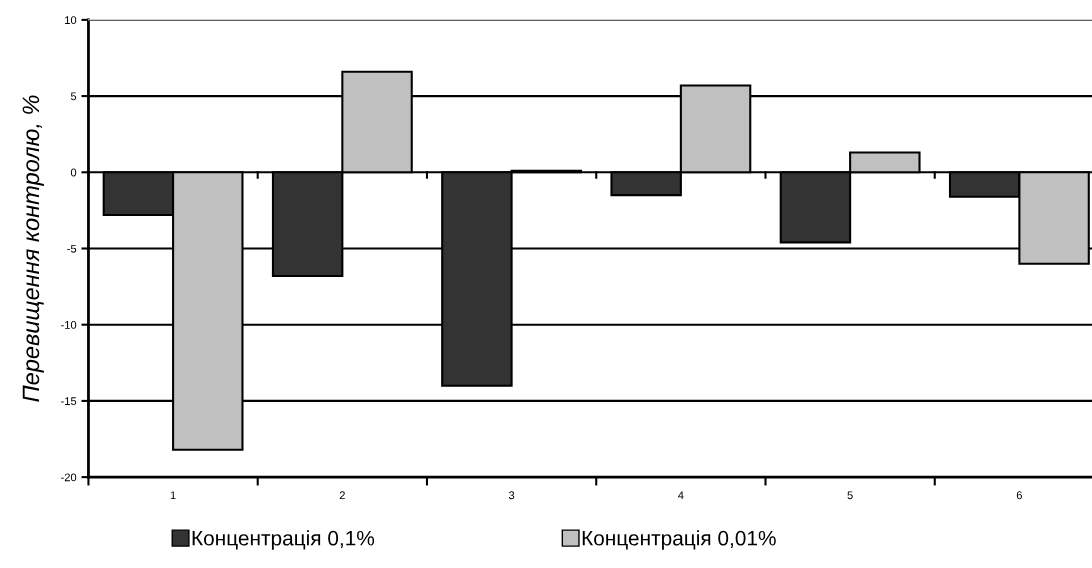 This screenshot has height=568, width=1092. I want to click on x-tick-label: 3, so click(511, 495).